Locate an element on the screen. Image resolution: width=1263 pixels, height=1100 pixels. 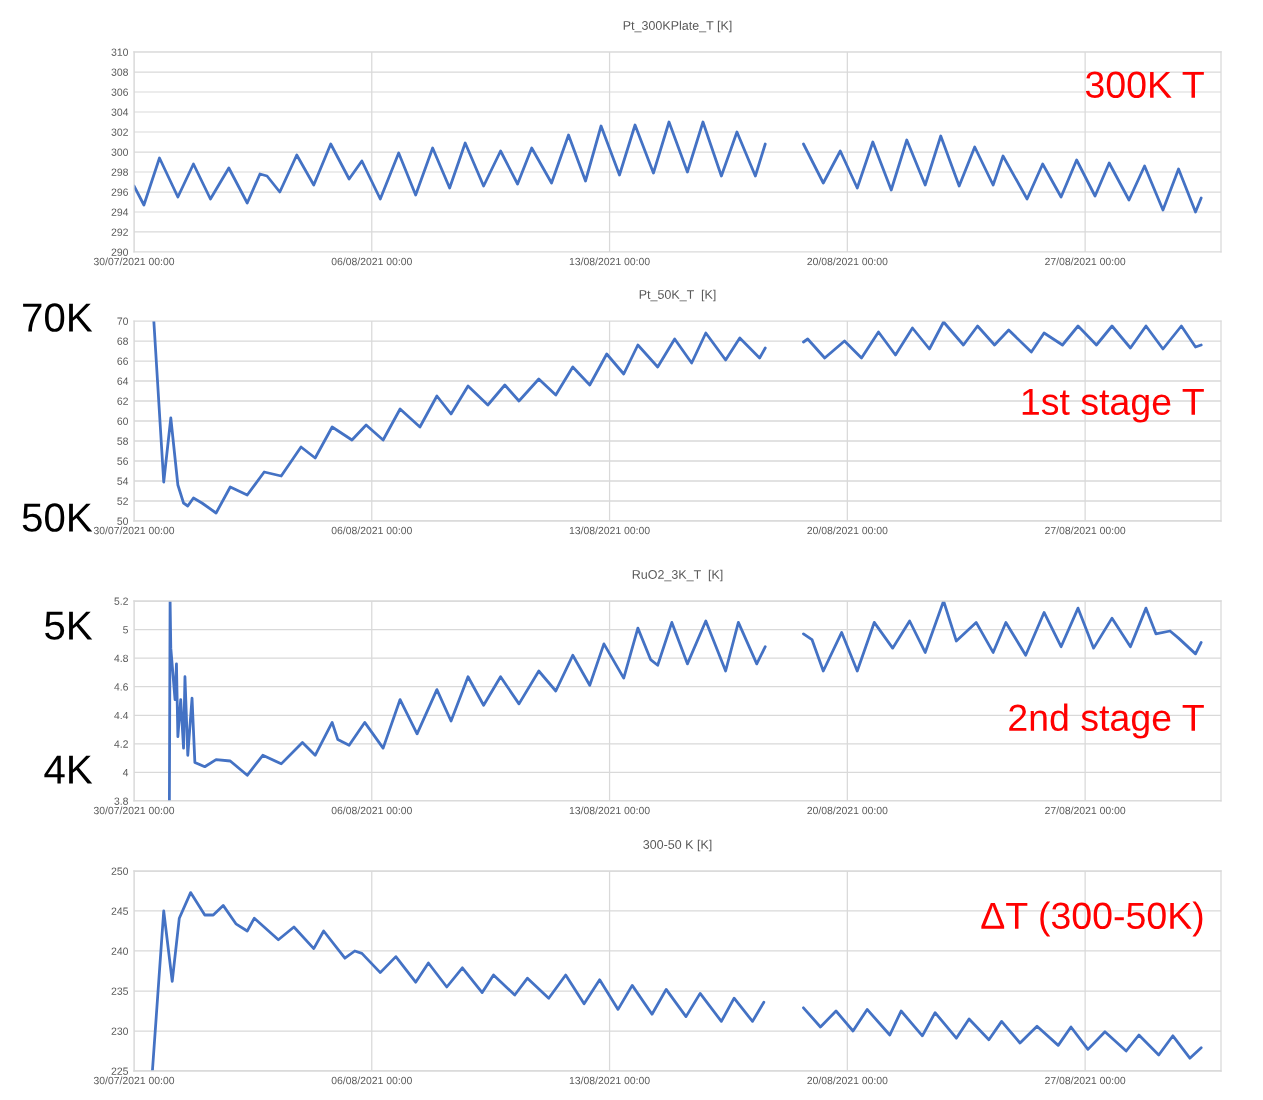
chart-title: Pt_300KPlate_T [K] is located at coordinates (677, 26).